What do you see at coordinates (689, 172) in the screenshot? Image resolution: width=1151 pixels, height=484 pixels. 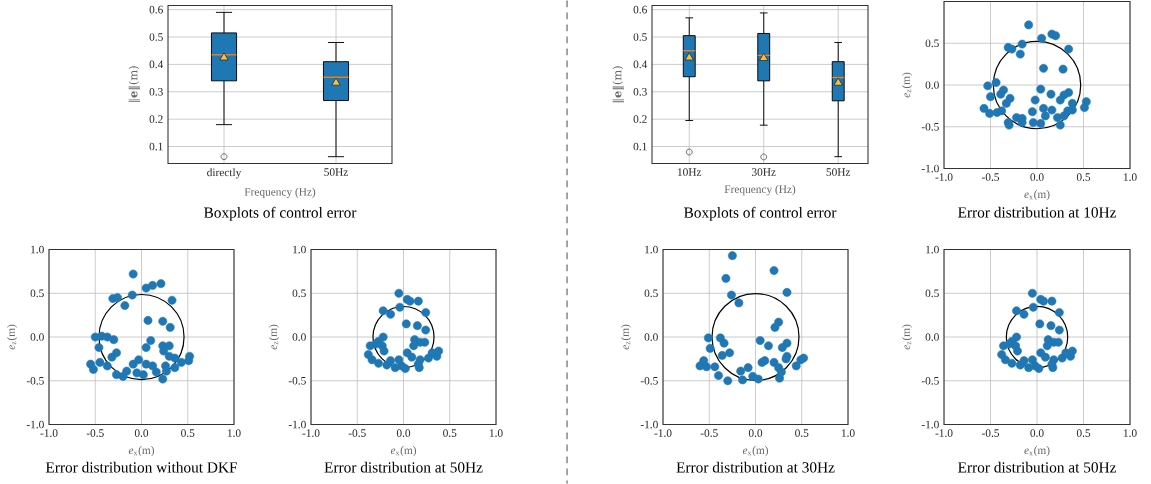 I see `x-tick-label: 10Hz` at bounding box center [689, 172].